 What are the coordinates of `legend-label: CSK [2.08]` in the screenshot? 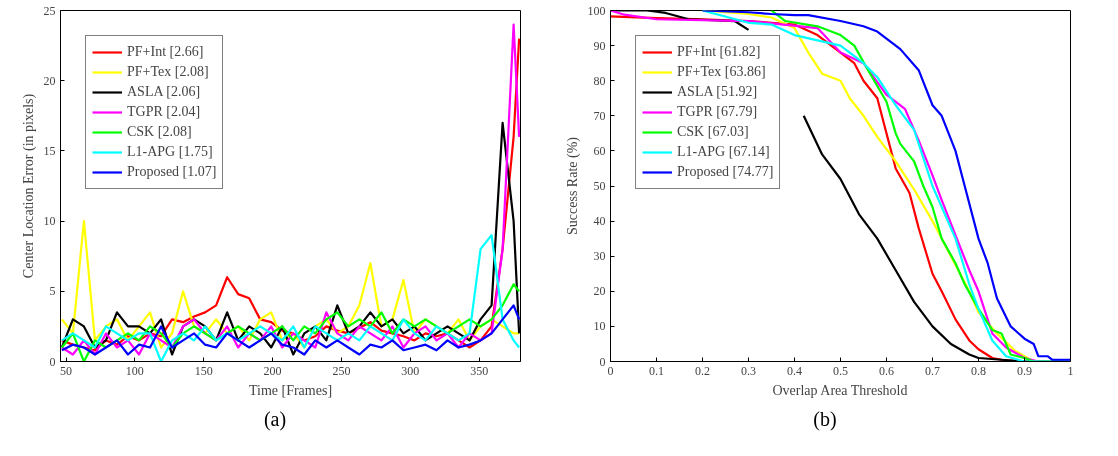 It's located at (159, 132).